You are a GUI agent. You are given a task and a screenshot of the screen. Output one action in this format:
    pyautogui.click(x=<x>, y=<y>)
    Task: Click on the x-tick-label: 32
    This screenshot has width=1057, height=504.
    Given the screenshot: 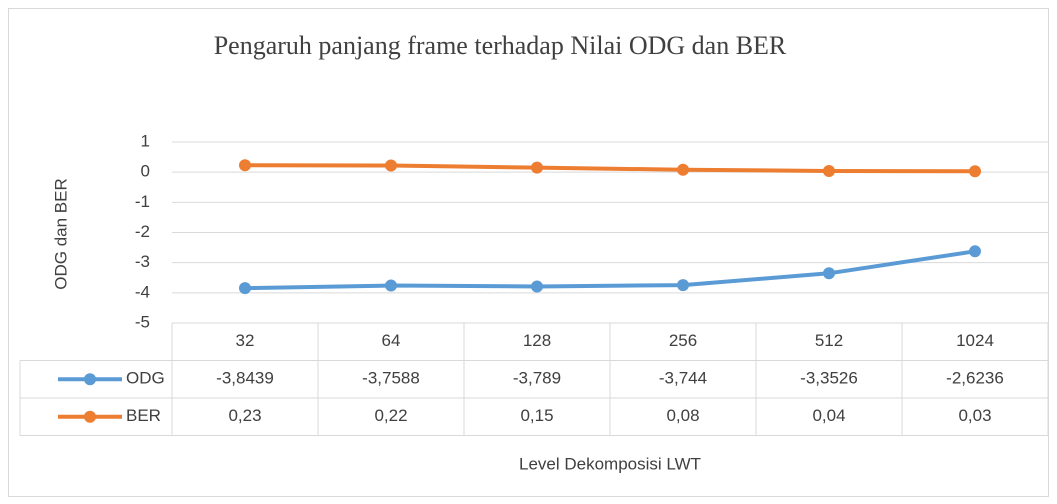 What is the action you would take?
    pyautogui.click(x=245, y=340)
    